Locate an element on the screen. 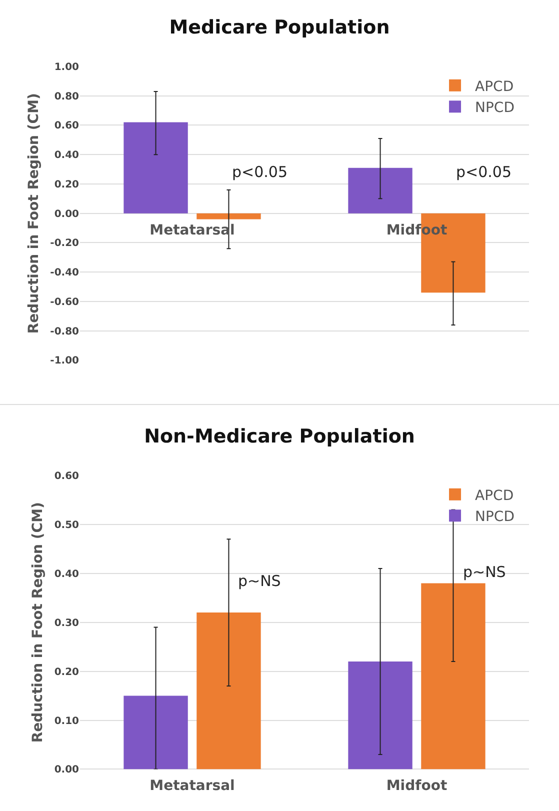  y-tick-label: 1.00 is located at coordinates (67, 67).